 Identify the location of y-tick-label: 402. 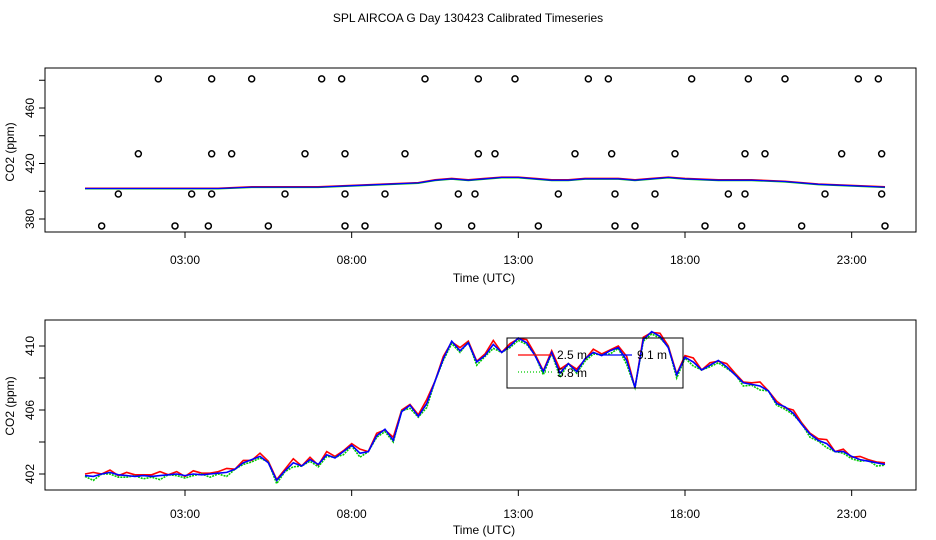
(30, 474).